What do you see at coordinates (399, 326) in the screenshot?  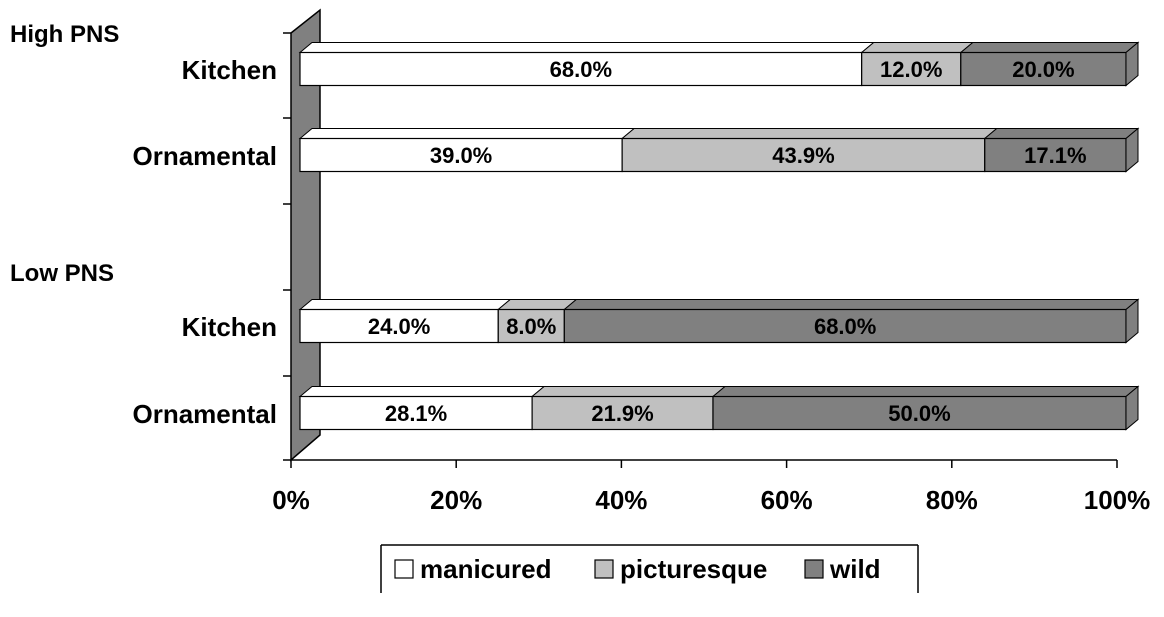 I see `data-label: 24.0%` at bounding box center [399, 326].